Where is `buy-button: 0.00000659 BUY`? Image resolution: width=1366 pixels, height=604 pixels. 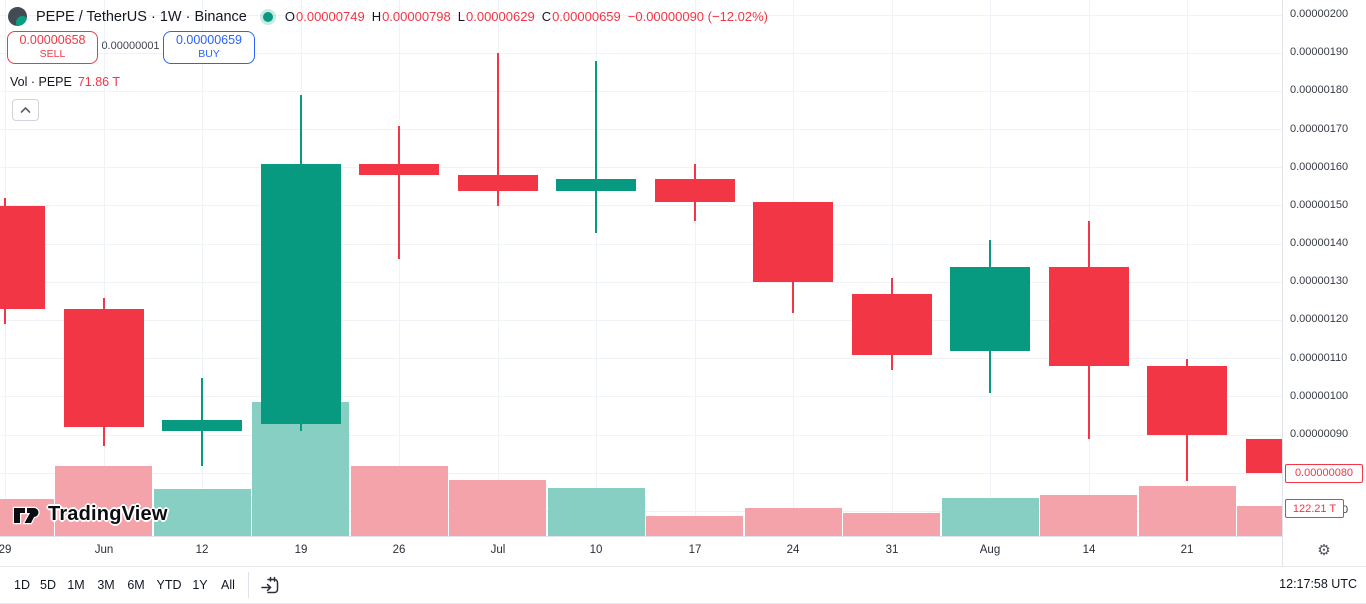
buy-button: 0.00000659 BUY is located at coordinates (209, 47).